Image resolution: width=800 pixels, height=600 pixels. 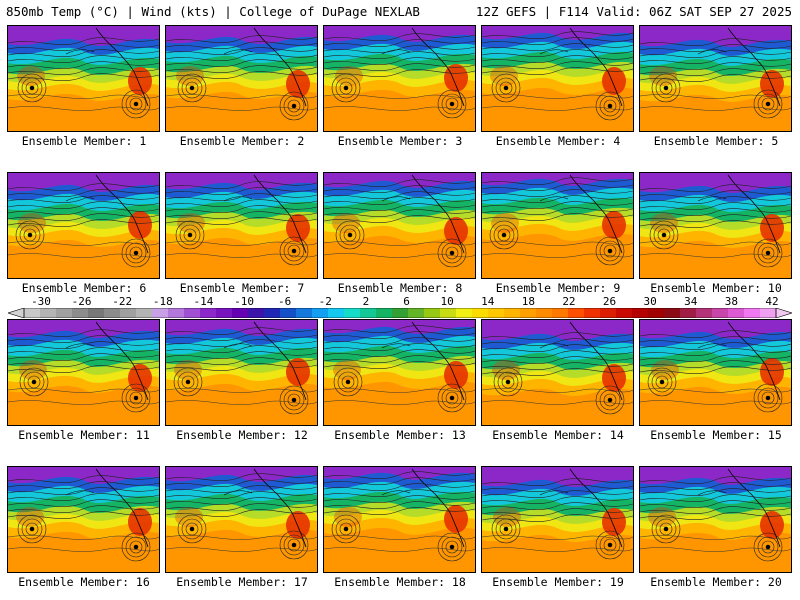 What do you see at coordinates (558, 141) in the screenshot?
I see `member-label: Ensemble Member: 4` at bounding box center [558, 141].